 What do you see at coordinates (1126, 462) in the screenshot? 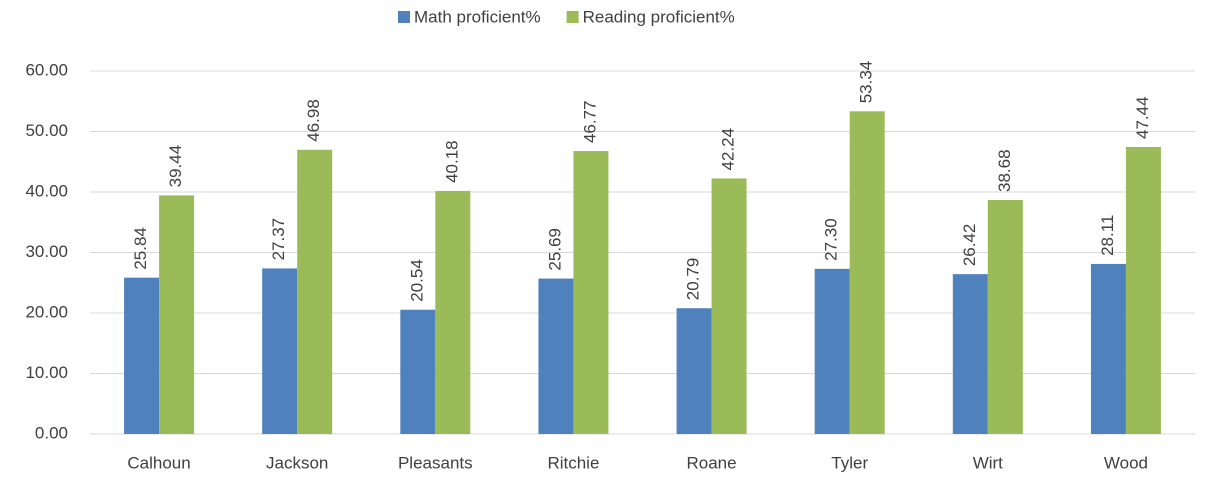
I see `x-tick-label: Wood` at bounding box center [1126, 462].